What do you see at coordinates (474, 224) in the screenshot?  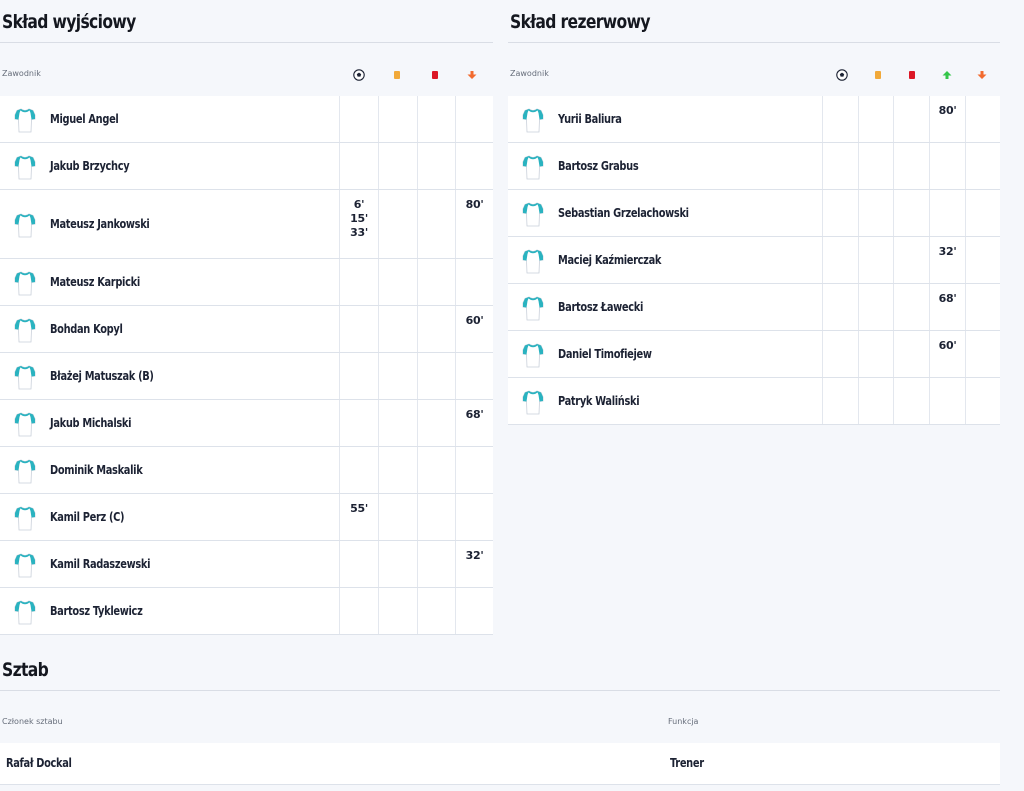 I see `sub-out-cell: 80'` at bounding box center [474, 224].